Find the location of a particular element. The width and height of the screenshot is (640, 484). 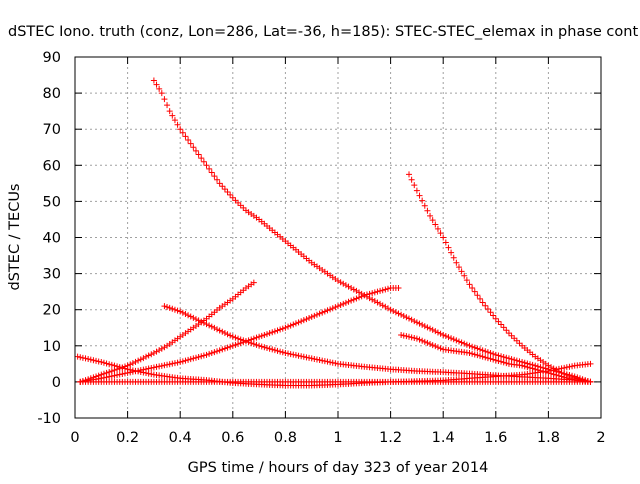

x-tick-label: 0.2 is located at coordinates (127, 438).